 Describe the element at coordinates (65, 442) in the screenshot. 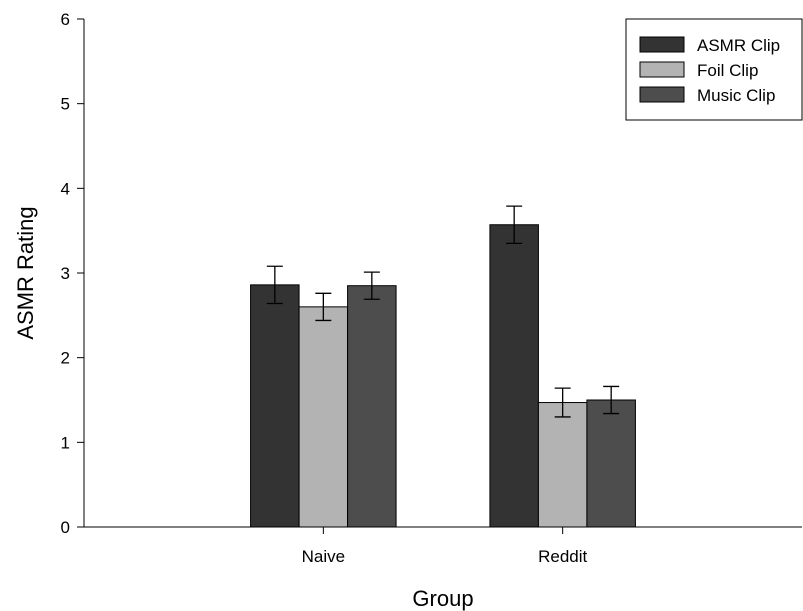

I see `y-tick-label: 1` at that location.